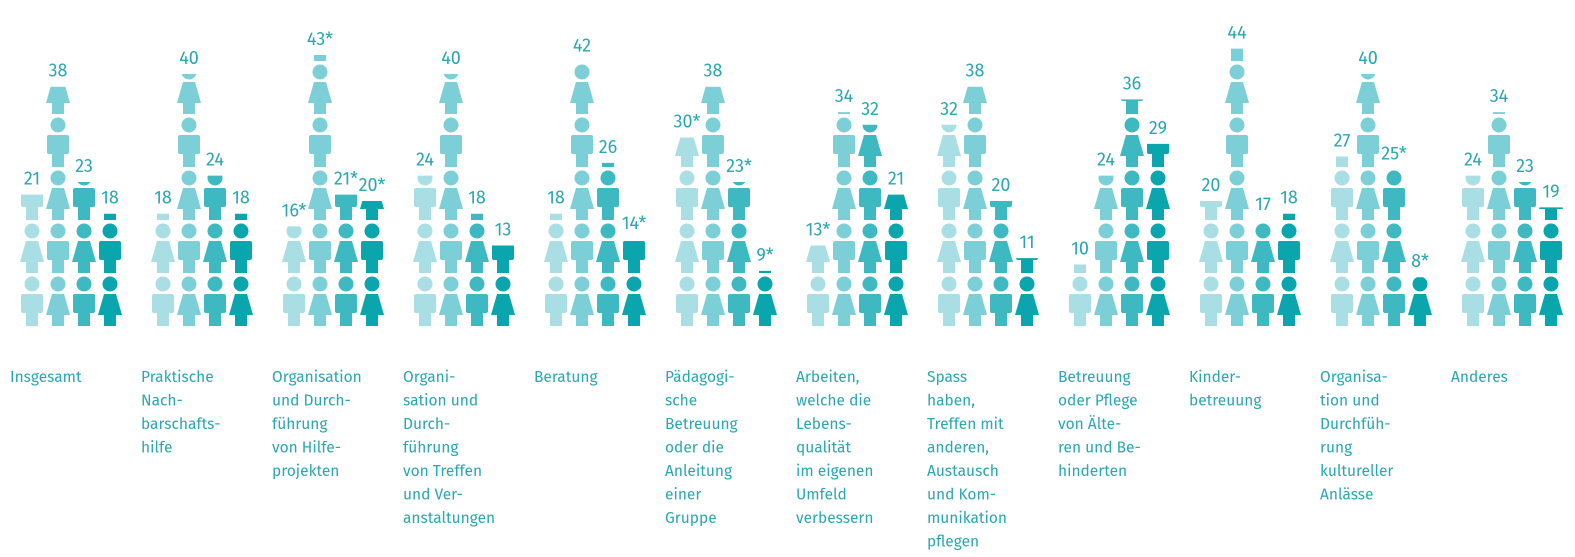  I want to click on category-label-line: Lebens-, so click(824, 425).